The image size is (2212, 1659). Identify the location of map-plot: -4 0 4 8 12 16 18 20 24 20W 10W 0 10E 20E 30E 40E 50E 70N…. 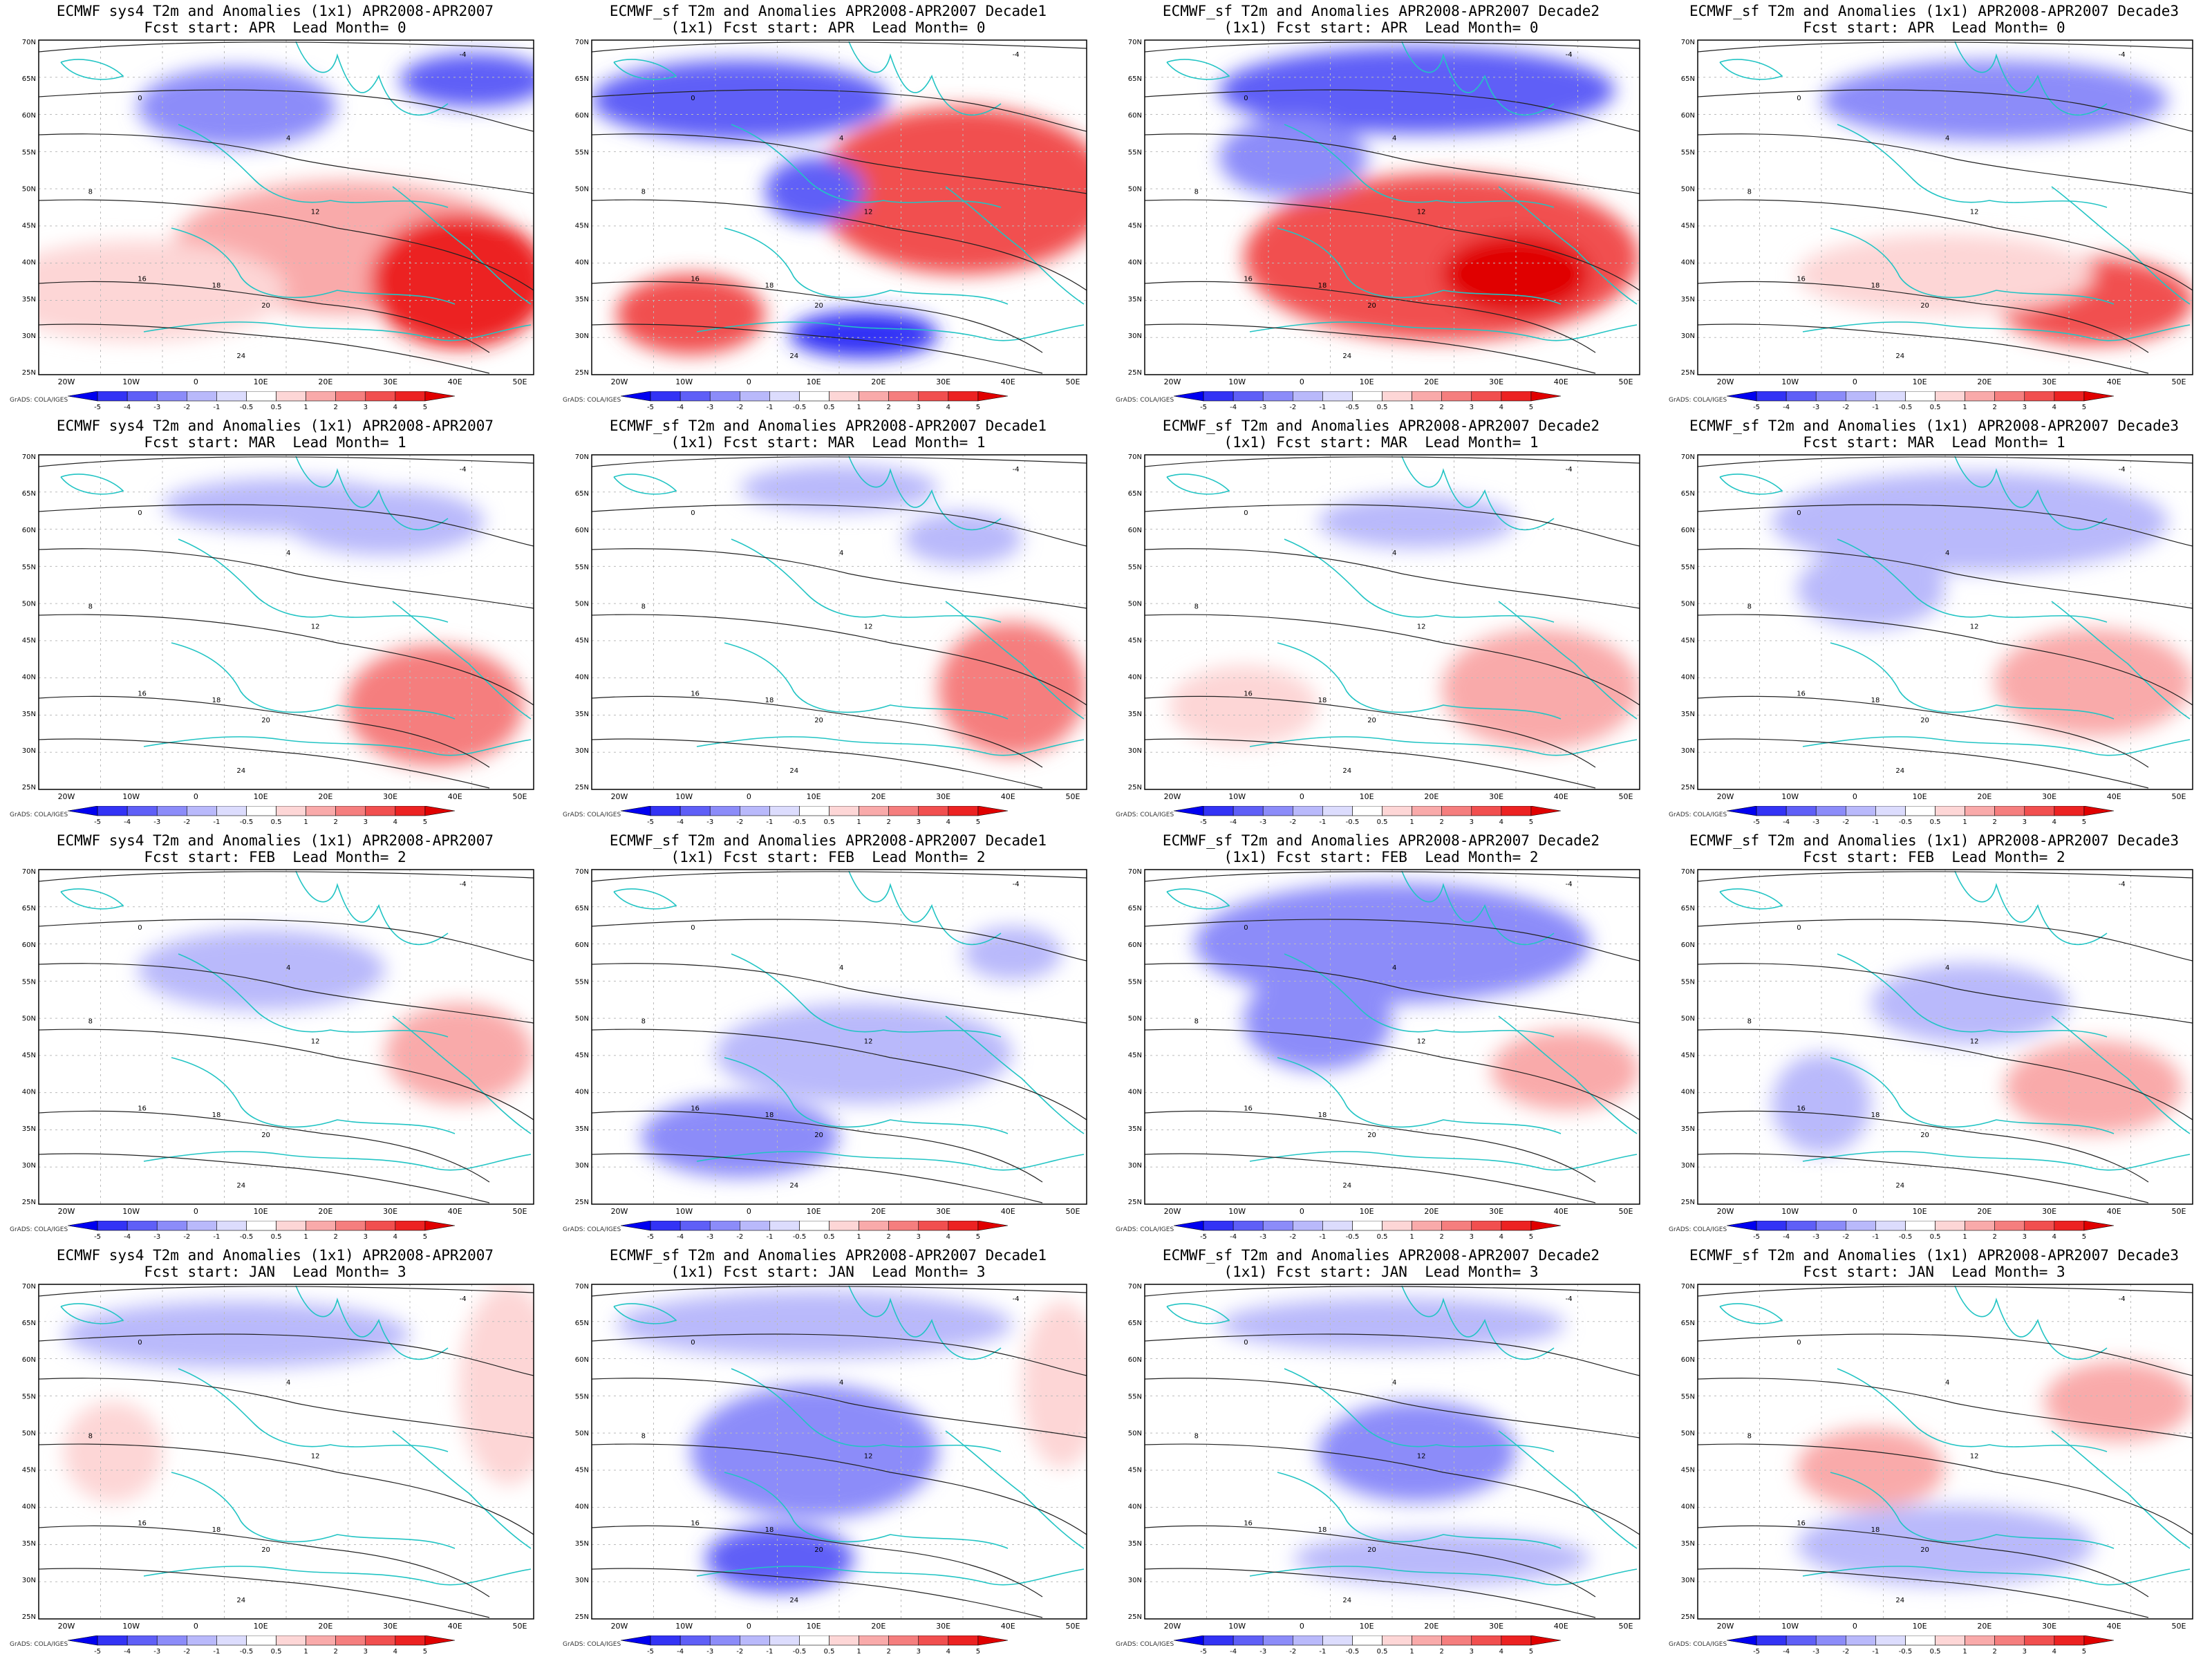
(831, 627).